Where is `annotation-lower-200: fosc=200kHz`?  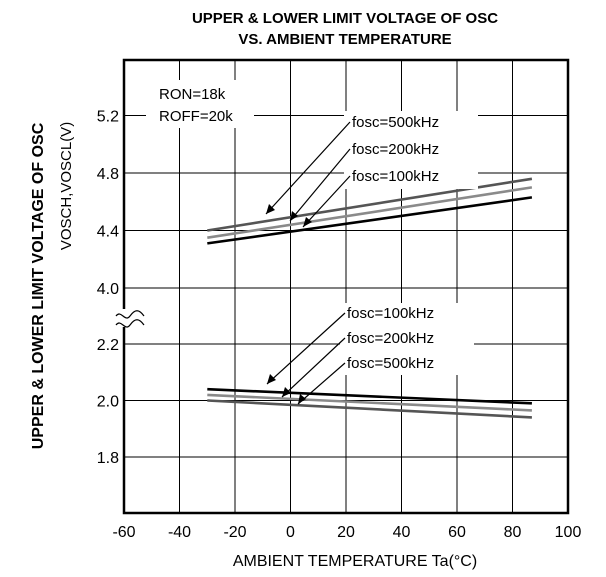
annotation-lower-200: fosc=200kHz is located at coordinates (390, 338).